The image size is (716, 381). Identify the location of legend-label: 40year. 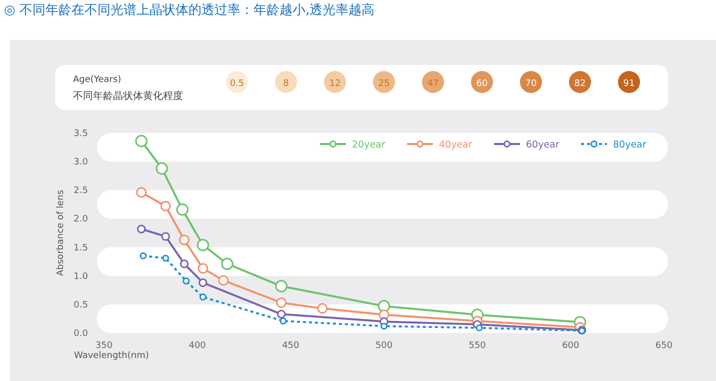
(455, 145).